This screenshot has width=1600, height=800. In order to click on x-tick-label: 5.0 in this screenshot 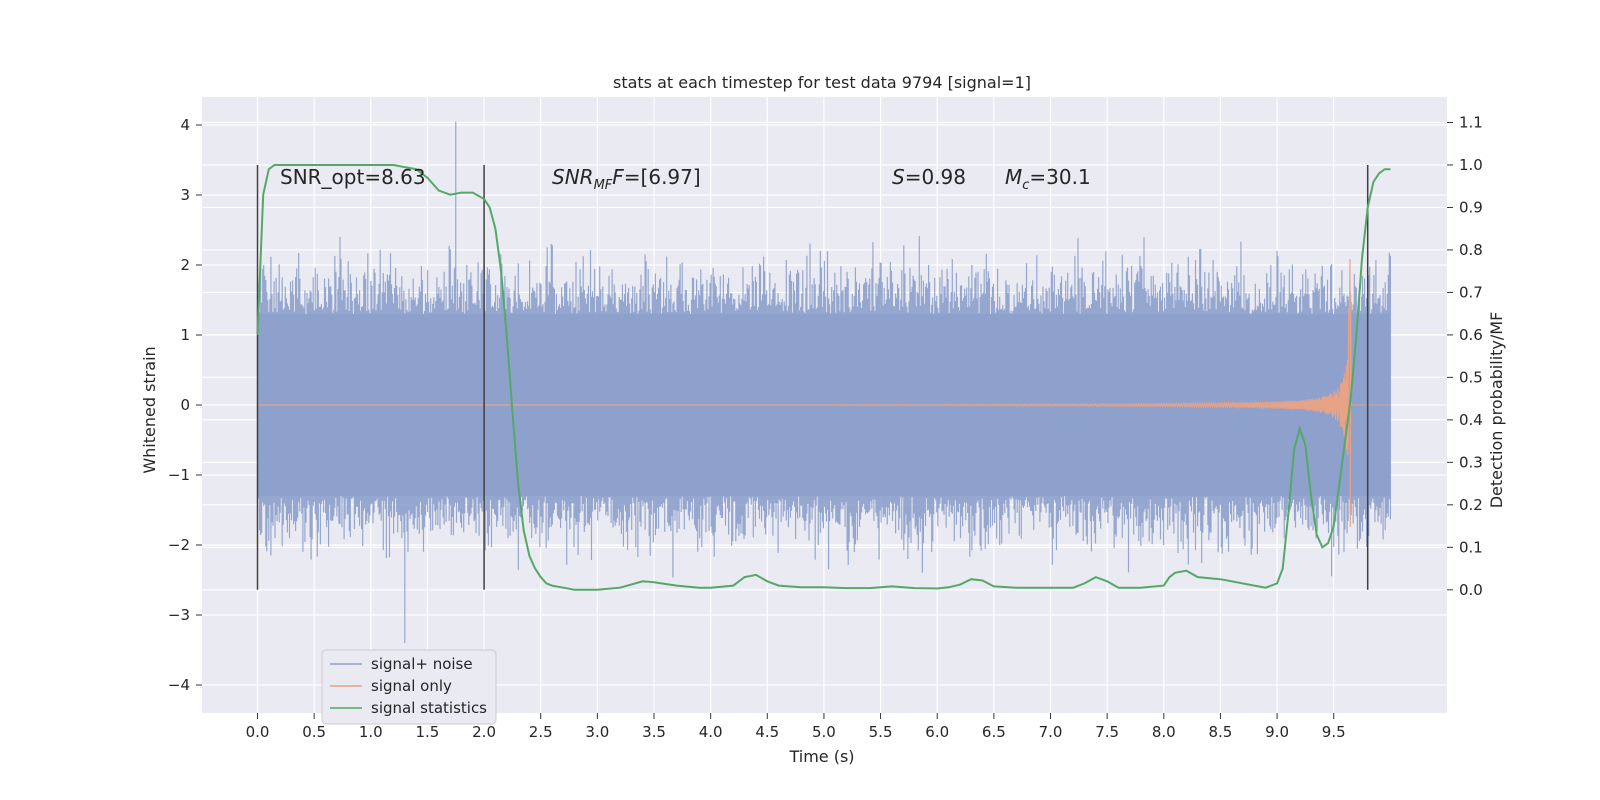, I will do `click(824, 732)`.